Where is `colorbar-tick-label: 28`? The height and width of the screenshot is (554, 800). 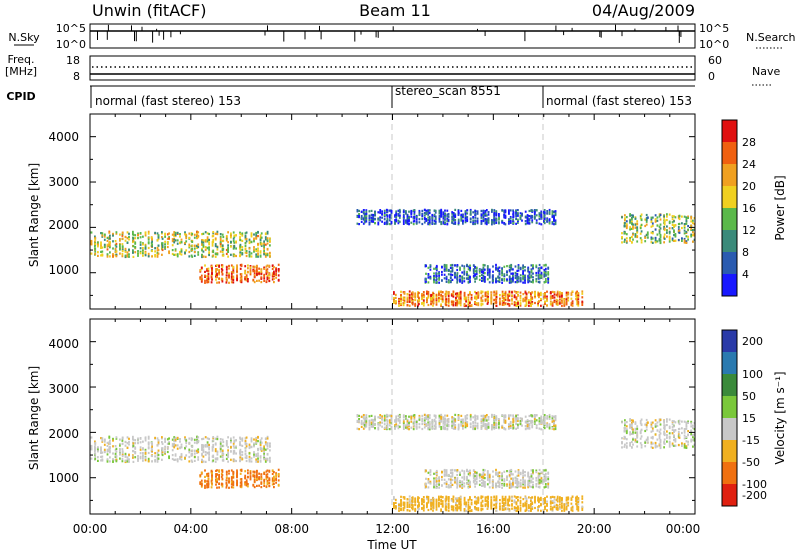 colorbar-tick-label: 28 is located at coordinates (749, 142).